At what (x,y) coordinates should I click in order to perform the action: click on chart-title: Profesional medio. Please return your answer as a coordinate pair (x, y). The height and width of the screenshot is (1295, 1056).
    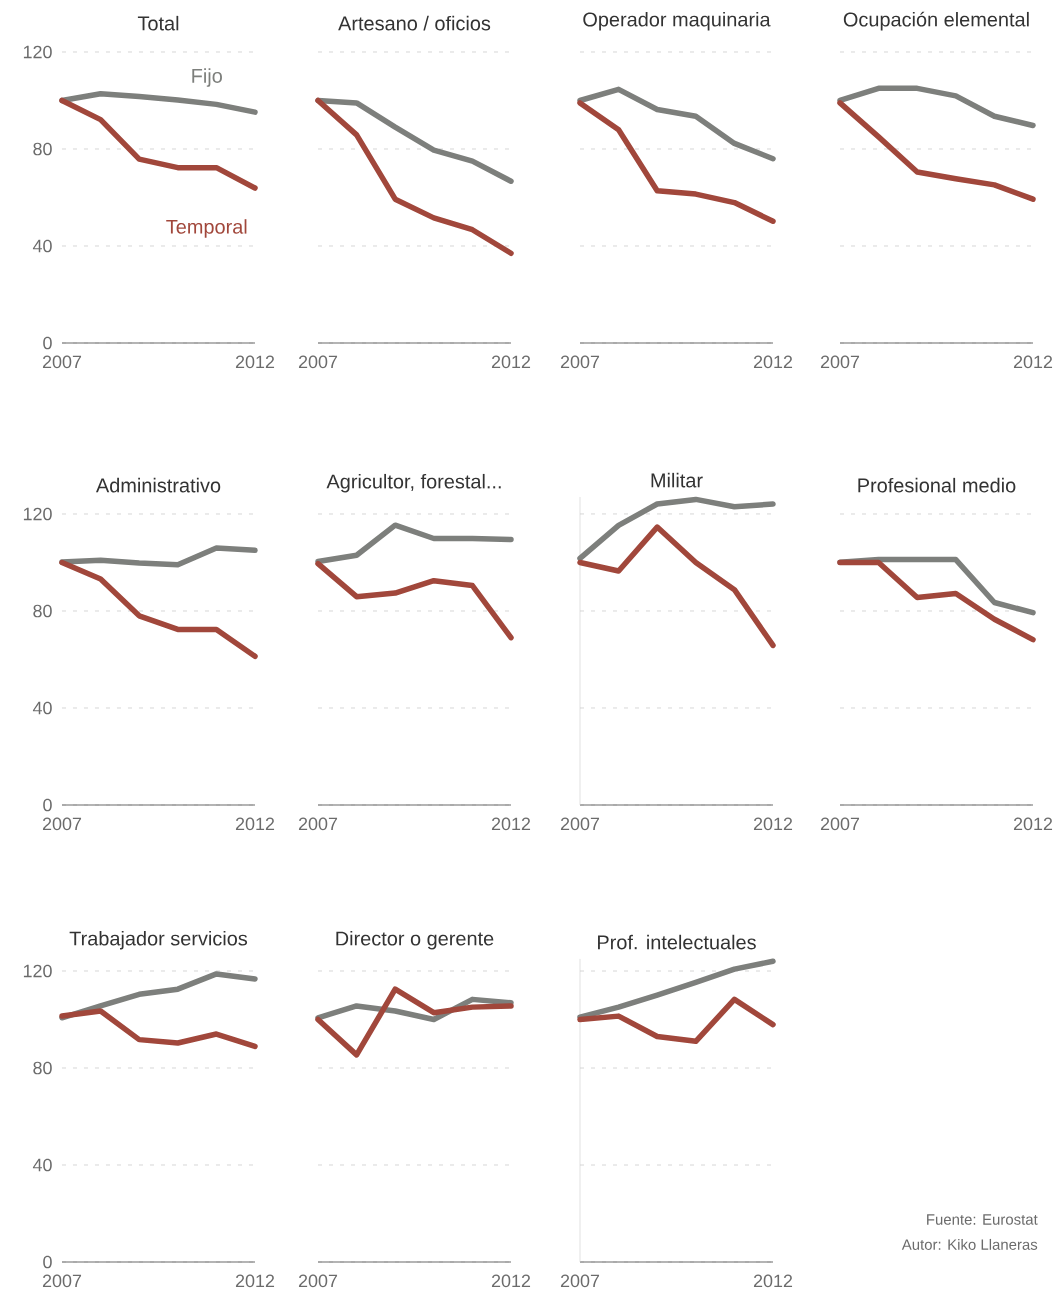
    Looking at the image, I should click on (937, 485).